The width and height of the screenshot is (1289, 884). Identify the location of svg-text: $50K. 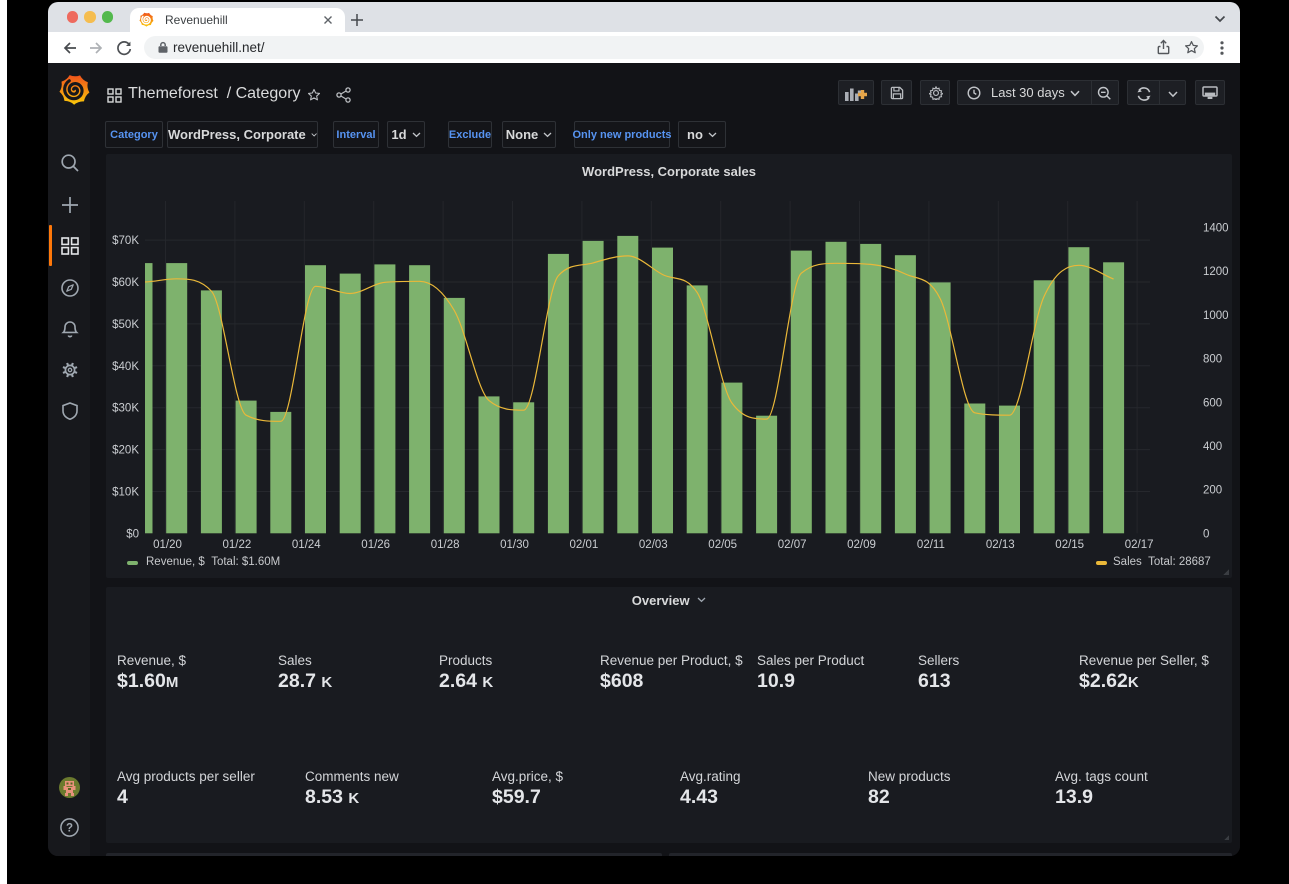
(125, 325).